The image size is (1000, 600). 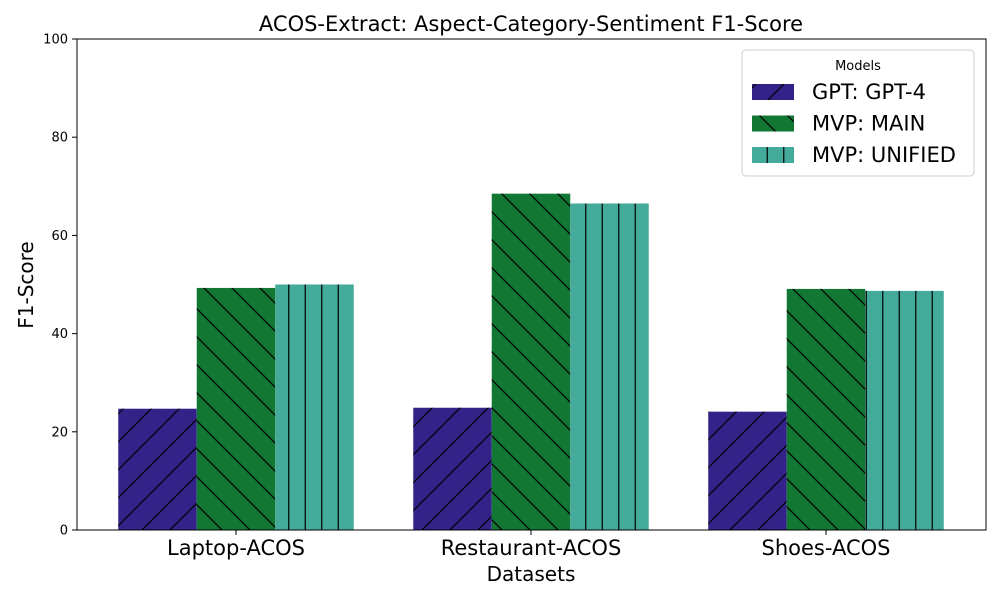 I want to click on bar-hatch-mvp-unified-laptop-acos, so click(x=314, y=407).